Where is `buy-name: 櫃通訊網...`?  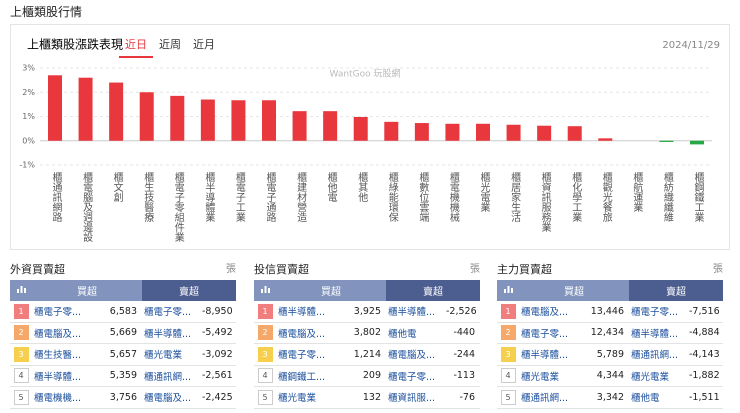 buy-name: 櫃通訊網... is located at coordinates (553, 397).